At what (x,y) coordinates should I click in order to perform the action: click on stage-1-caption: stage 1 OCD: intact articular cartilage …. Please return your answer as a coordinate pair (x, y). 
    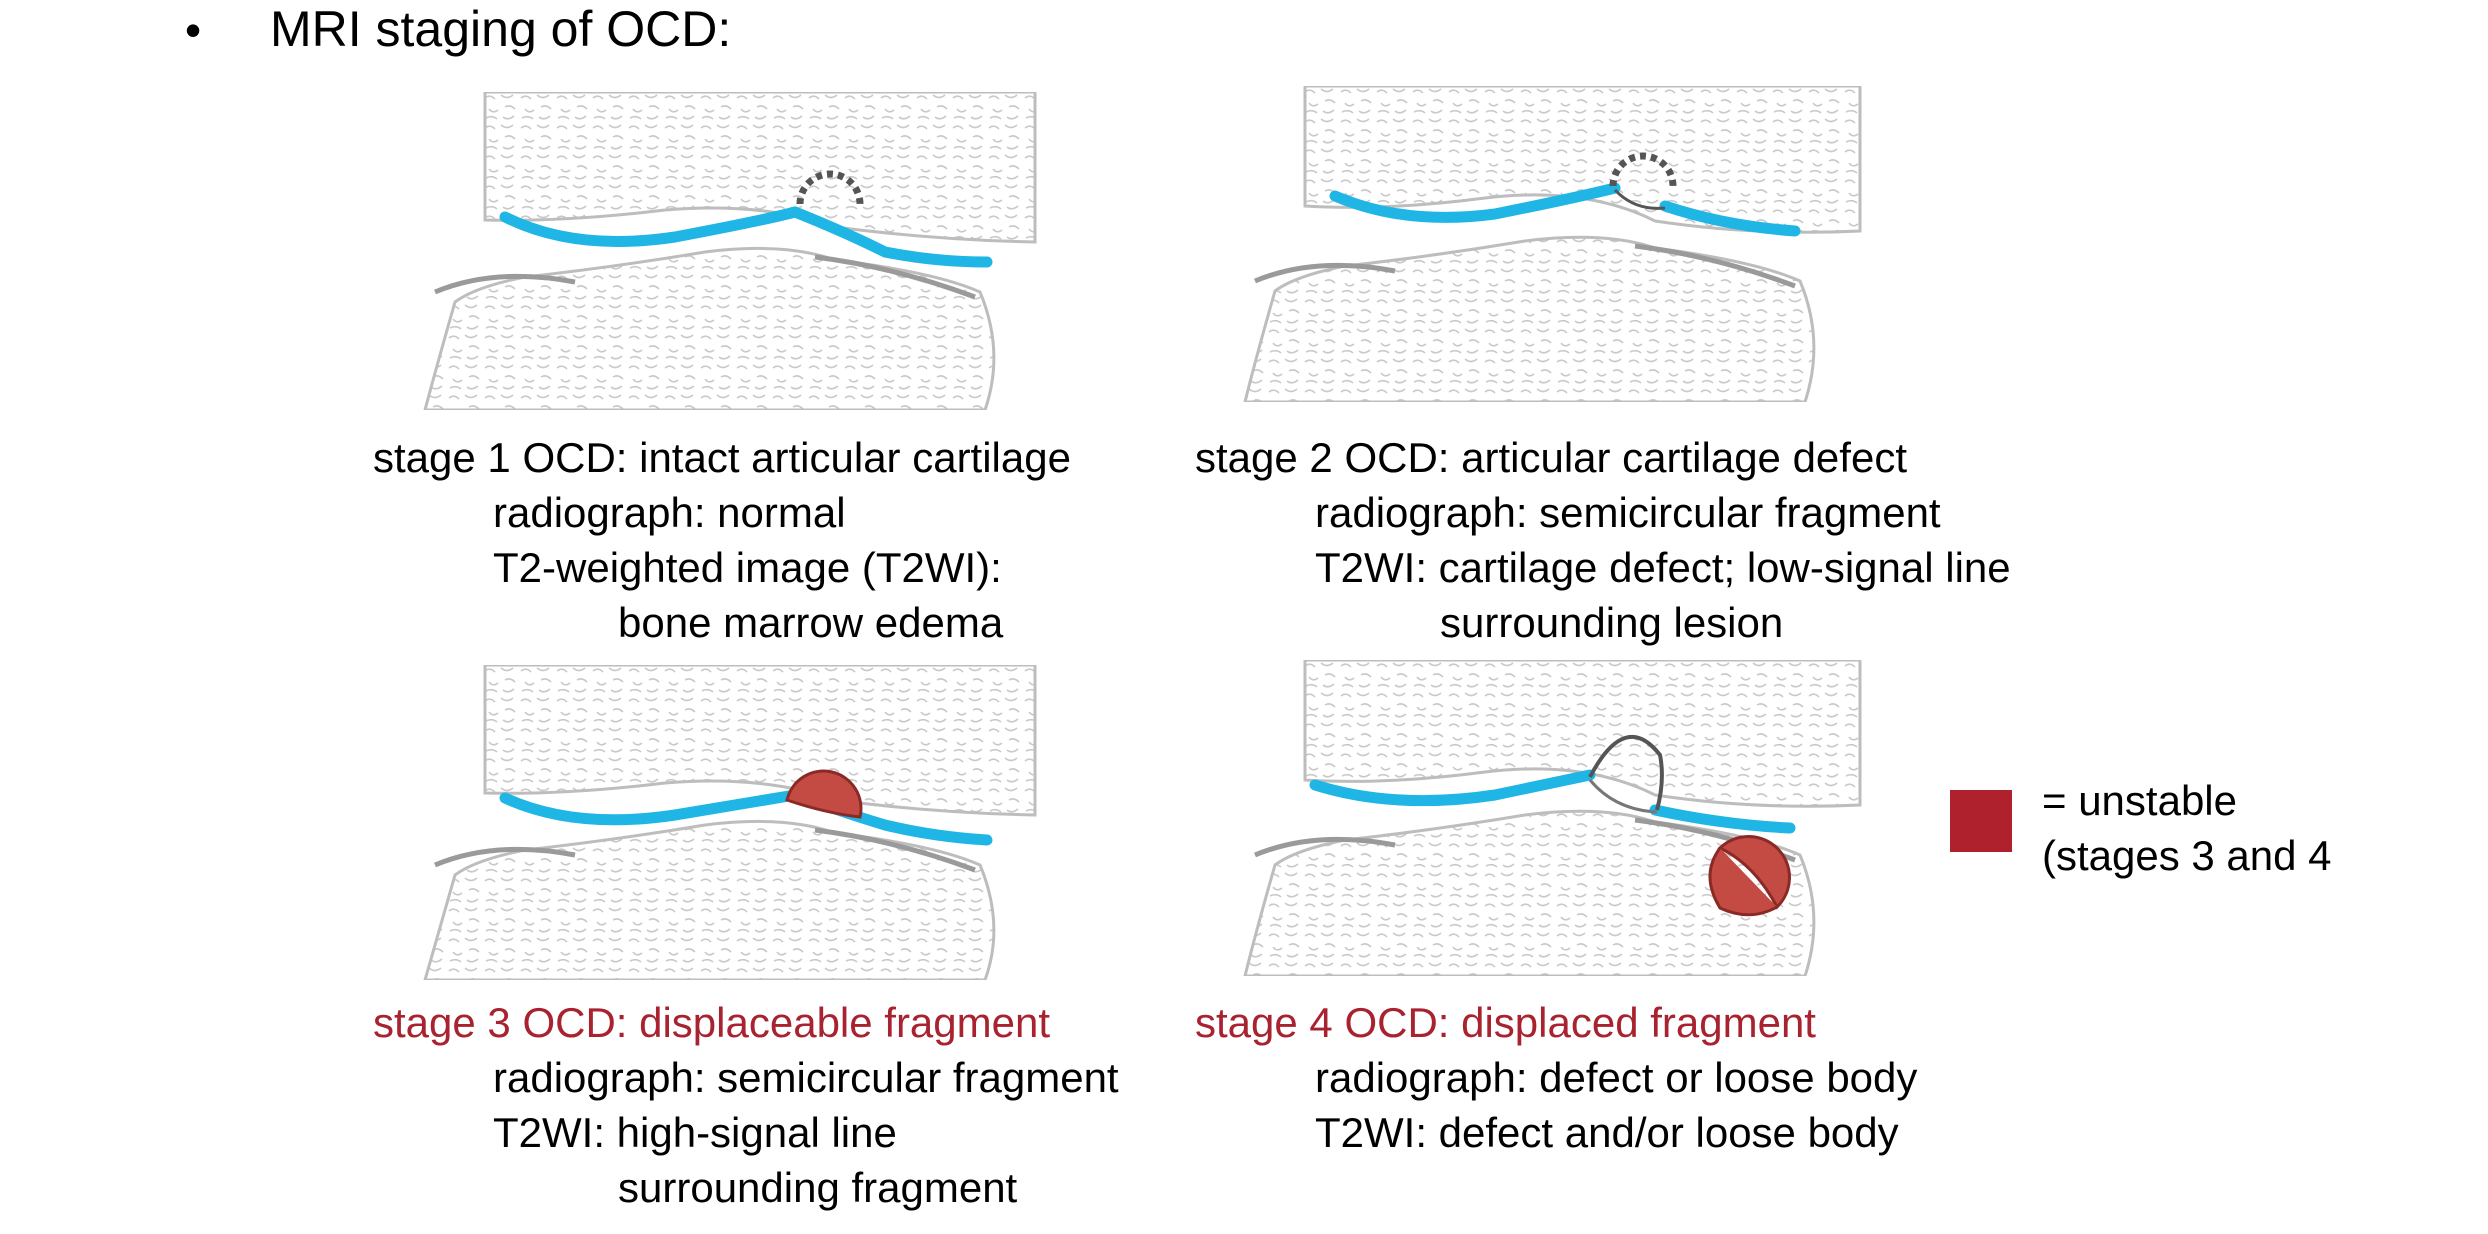
    Looking at the image, I should click on (722, 540).